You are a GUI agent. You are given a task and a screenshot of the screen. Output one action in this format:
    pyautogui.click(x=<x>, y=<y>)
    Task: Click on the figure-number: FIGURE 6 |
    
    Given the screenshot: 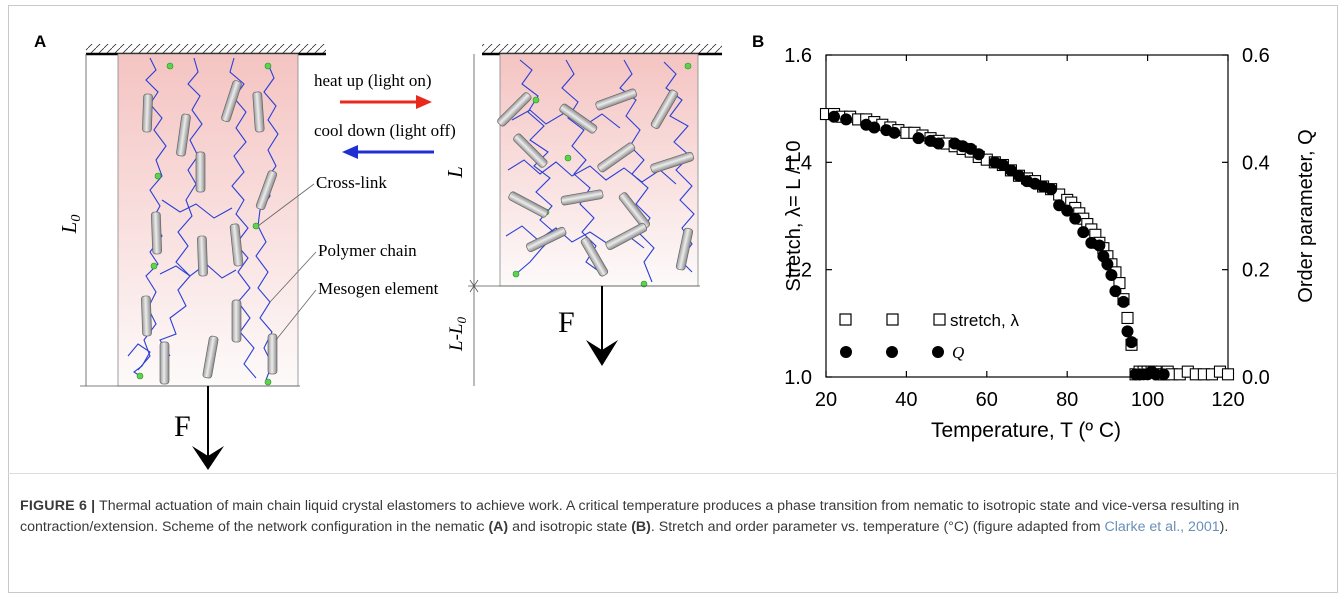 What is the action you would take?
    pyautogui.click(x=58, y=506)
    